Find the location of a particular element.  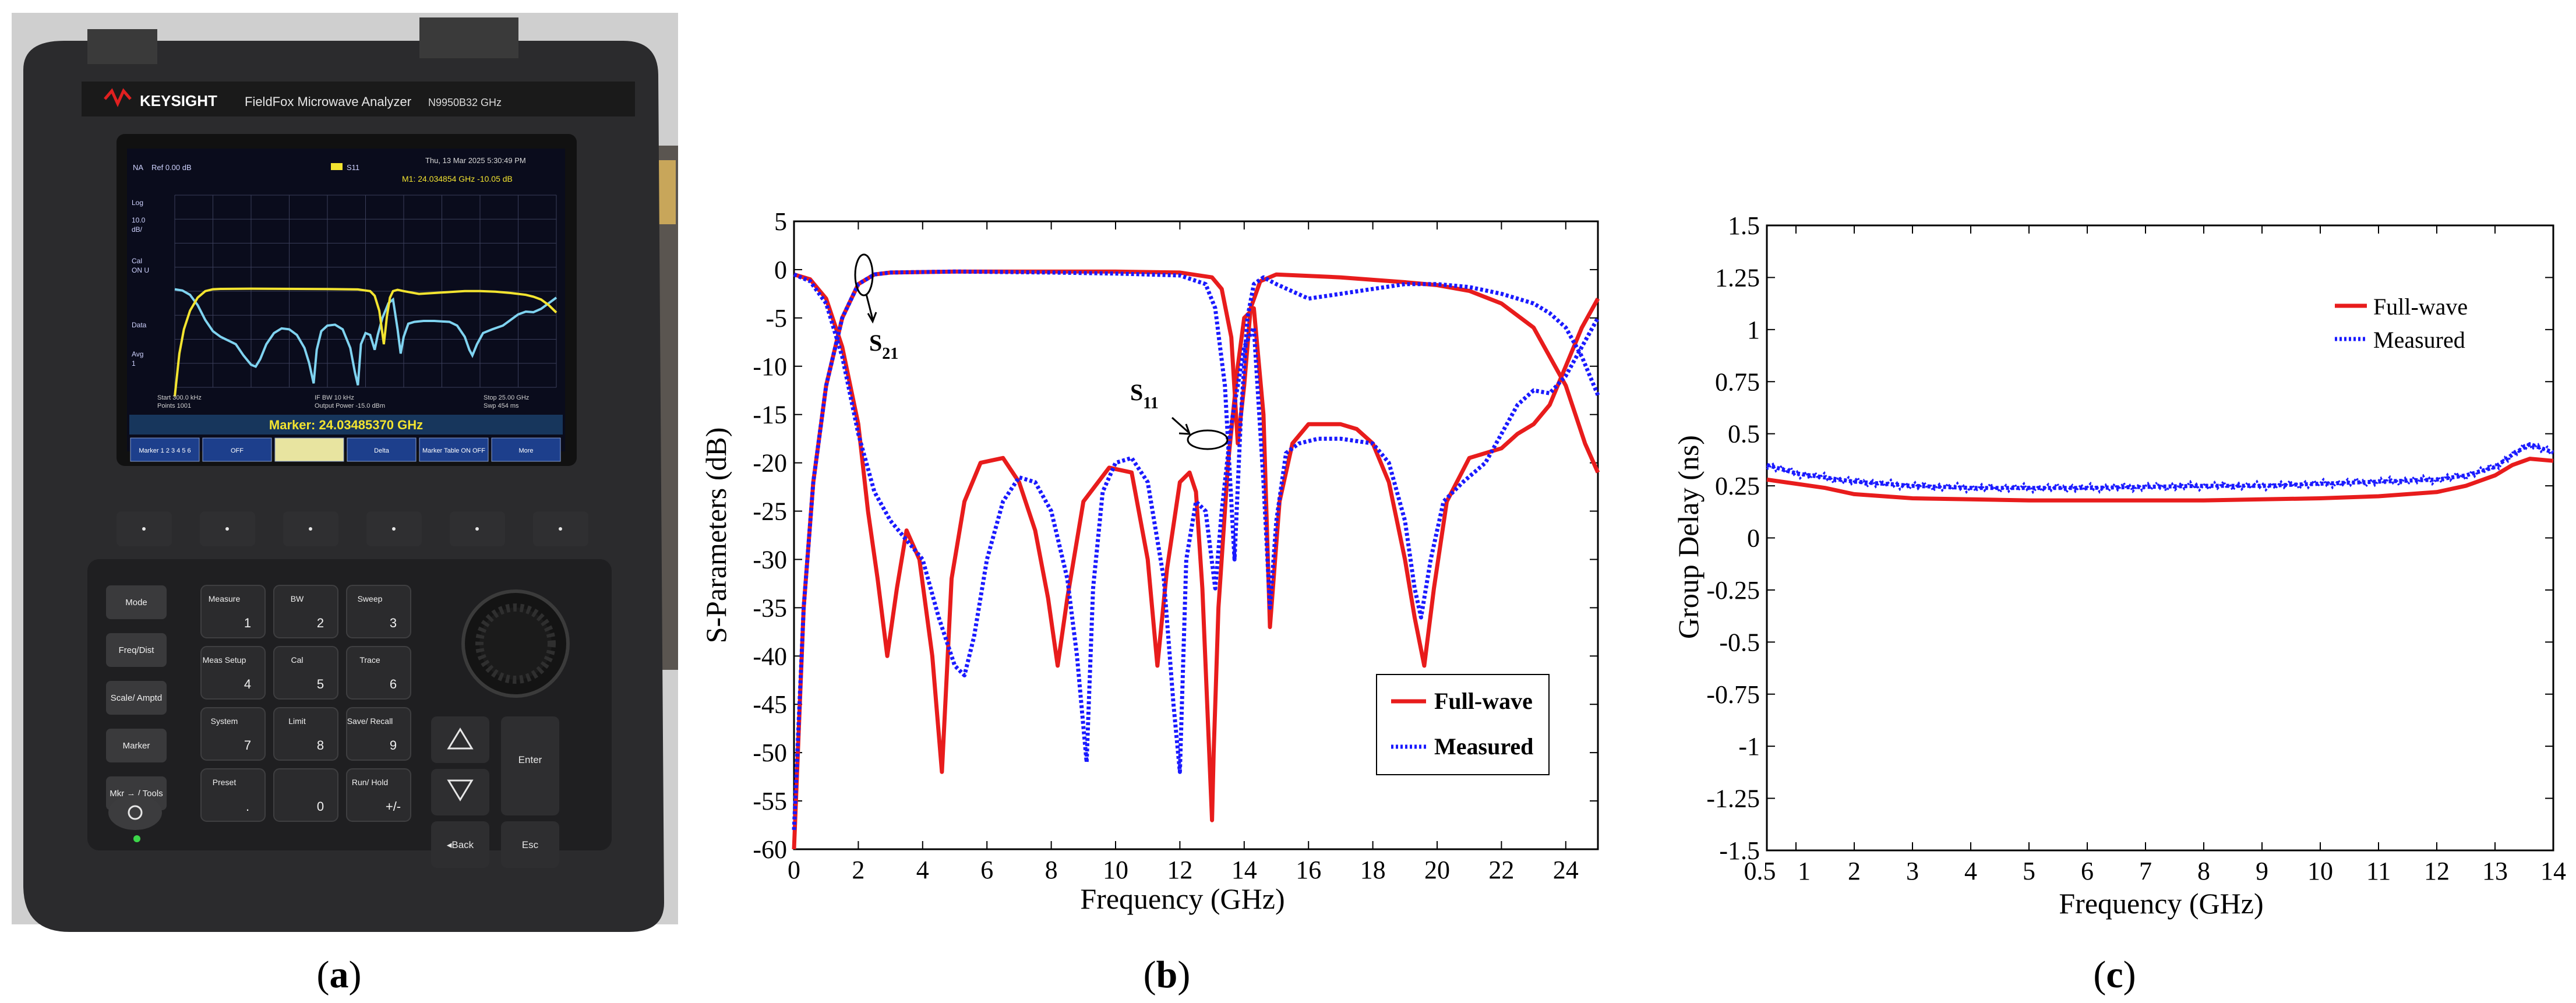

side-log: Log is located at coordinates (137, 203).